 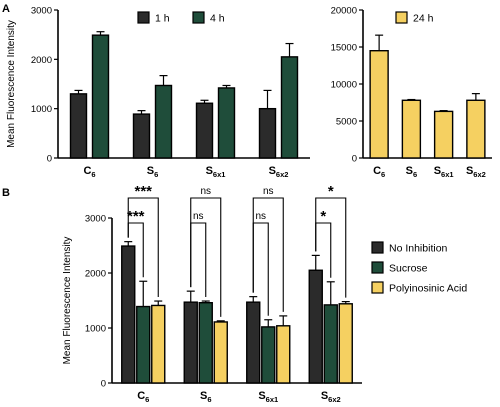 I want to click on panel-label-b: B, so click(x=6, y=193).